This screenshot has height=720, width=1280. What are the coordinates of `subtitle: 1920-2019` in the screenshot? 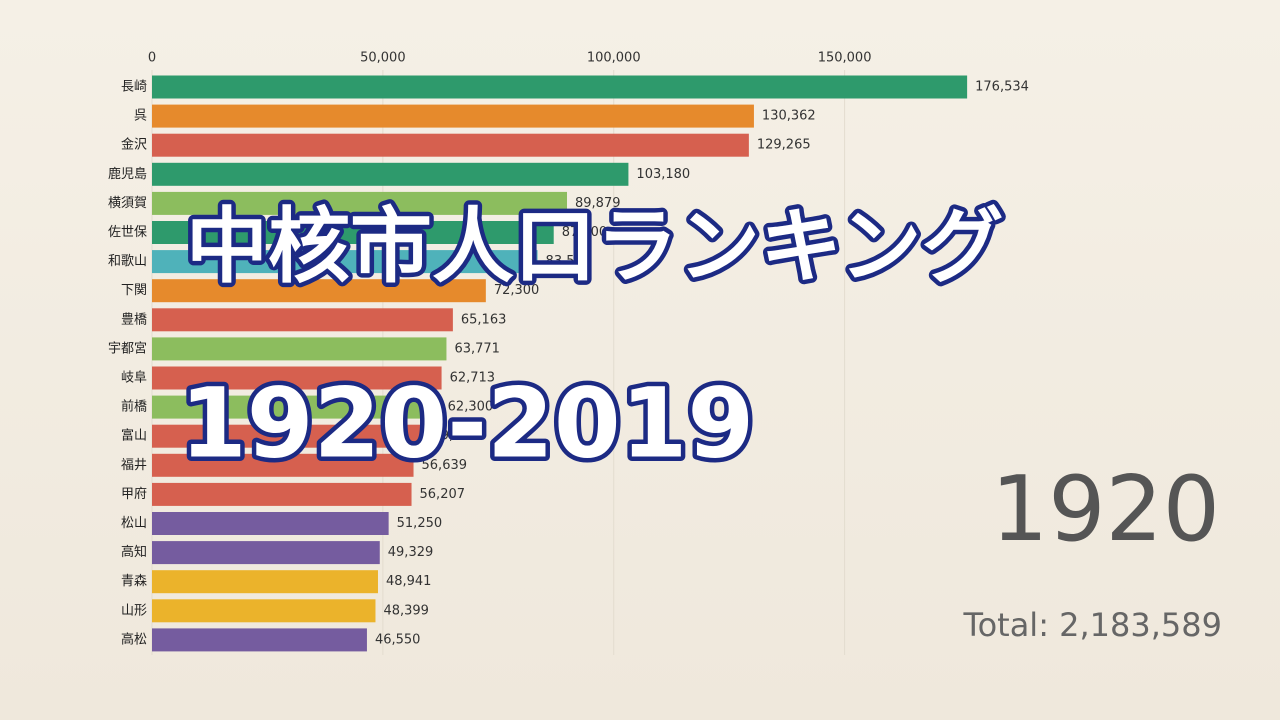 It's located at (467, 423).